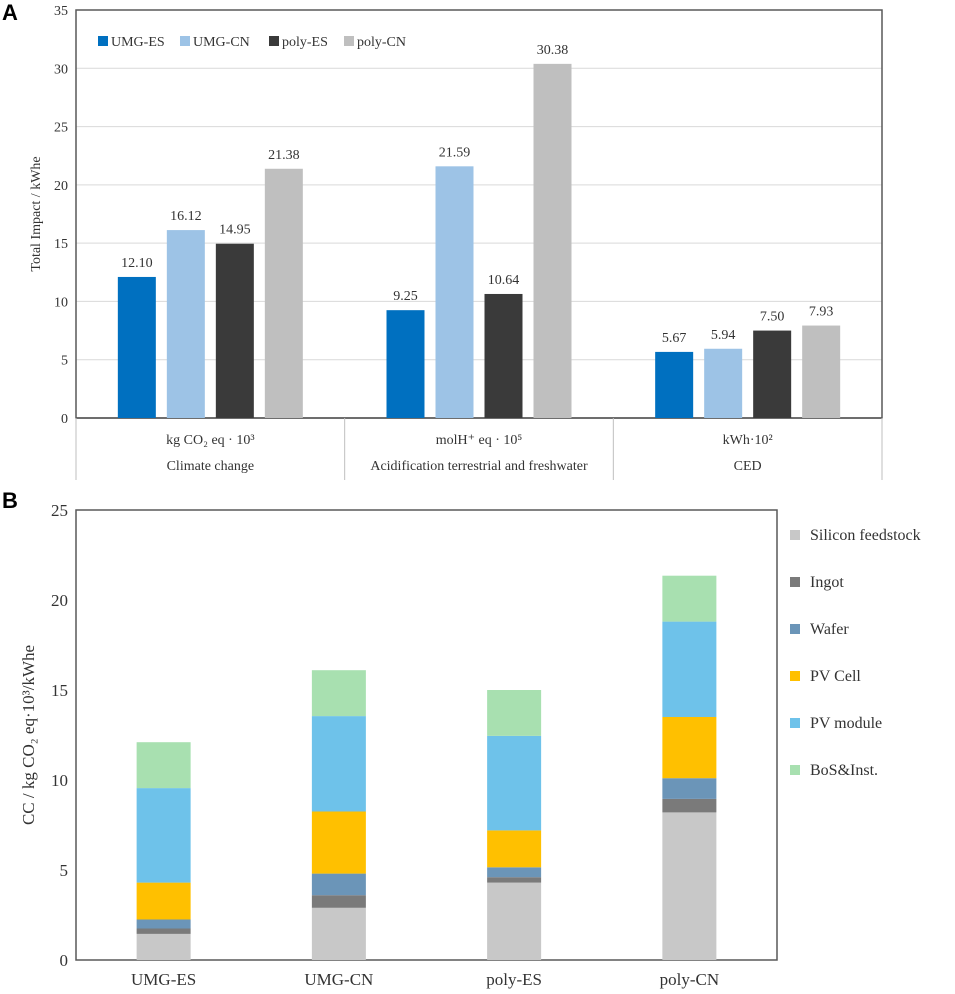 Image resolution: width=955 pixels, height=994 pixels. What do you see at coordinates (338, 979) in the screenshot?
I see `x-tick-label: UMG-CN` at bounding box center [338, 979].